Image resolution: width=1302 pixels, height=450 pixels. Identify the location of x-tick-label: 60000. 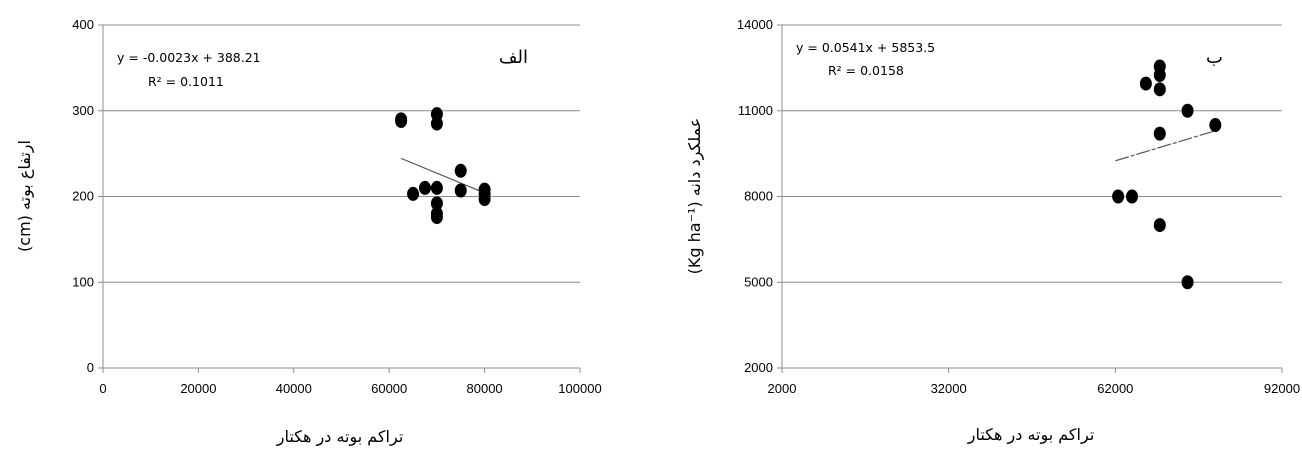
(389, 388).